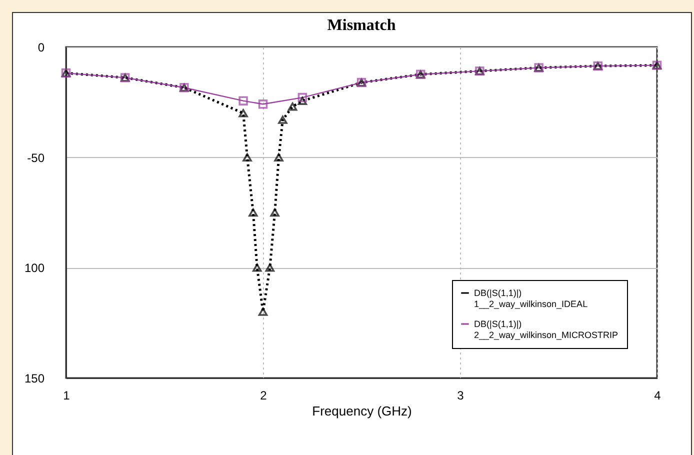  I want to click on x-tick-label: 3, so click(460, 395).